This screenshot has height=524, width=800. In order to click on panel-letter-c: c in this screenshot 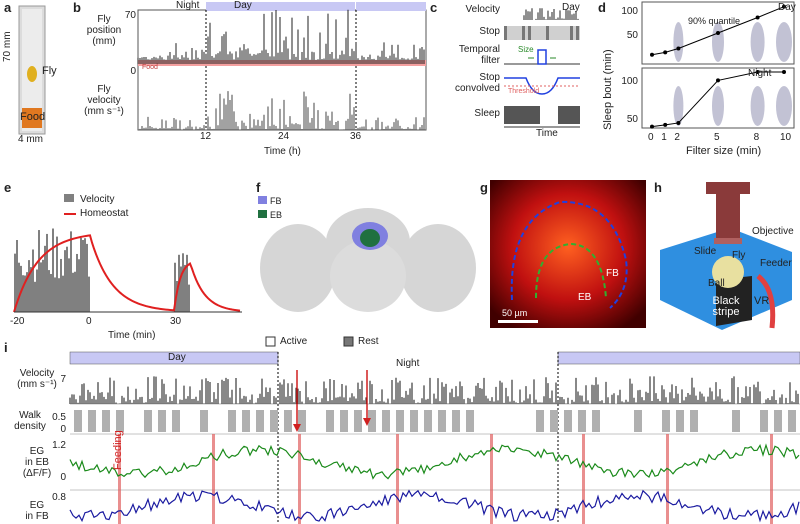, I will do `click(434, 7)`.